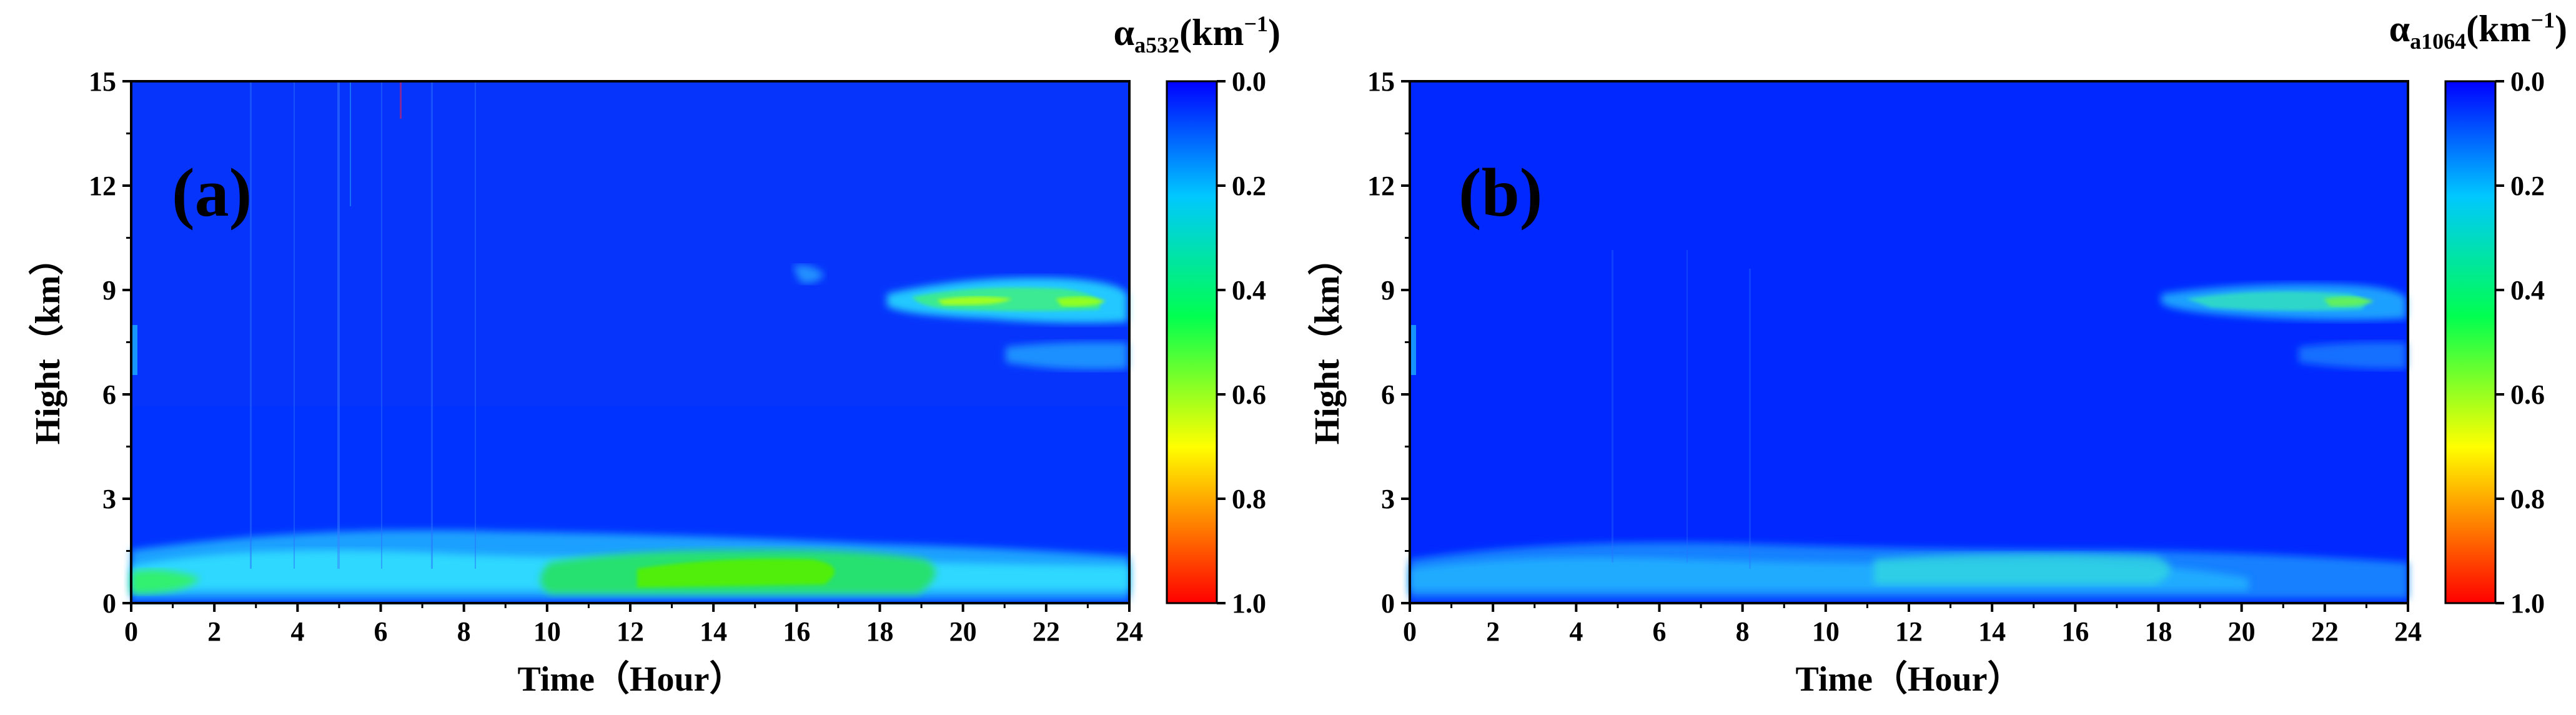 The image size is (2576, 715). I want to click on panel-a-colorbar: 0.0 0.2 0.4 0.6 0.8 1.0 αa532(km−1), so click(1197, 315).